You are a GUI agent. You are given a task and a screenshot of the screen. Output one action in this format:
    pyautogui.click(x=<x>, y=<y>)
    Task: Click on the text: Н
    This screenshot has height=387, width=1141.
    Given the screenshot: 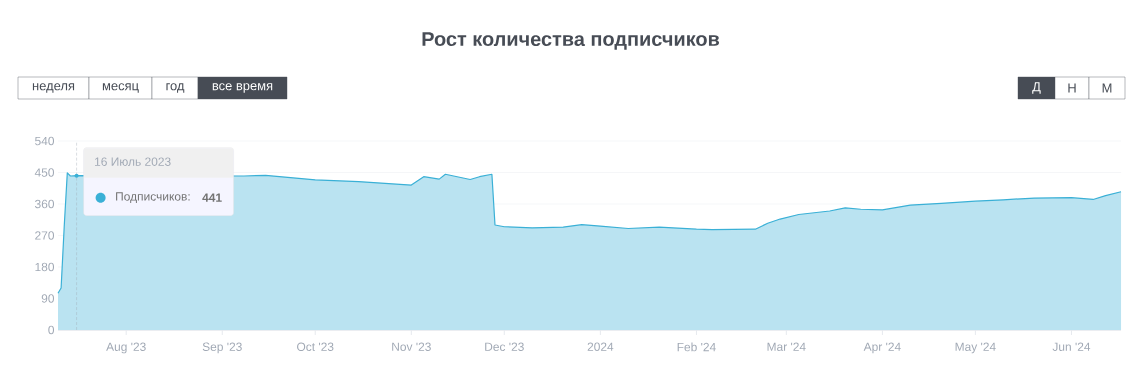 What is the action you would take?
    pyautogui.click(x=1072, y=88)
    